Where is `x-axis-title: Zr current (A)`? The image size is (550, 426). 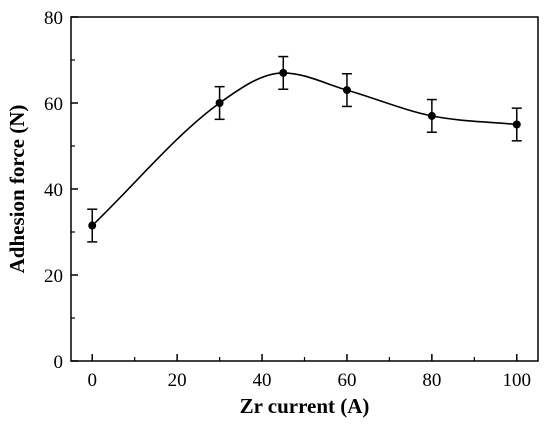 x-axis-title: Zr current (A) is located at coordinates (305, 406).